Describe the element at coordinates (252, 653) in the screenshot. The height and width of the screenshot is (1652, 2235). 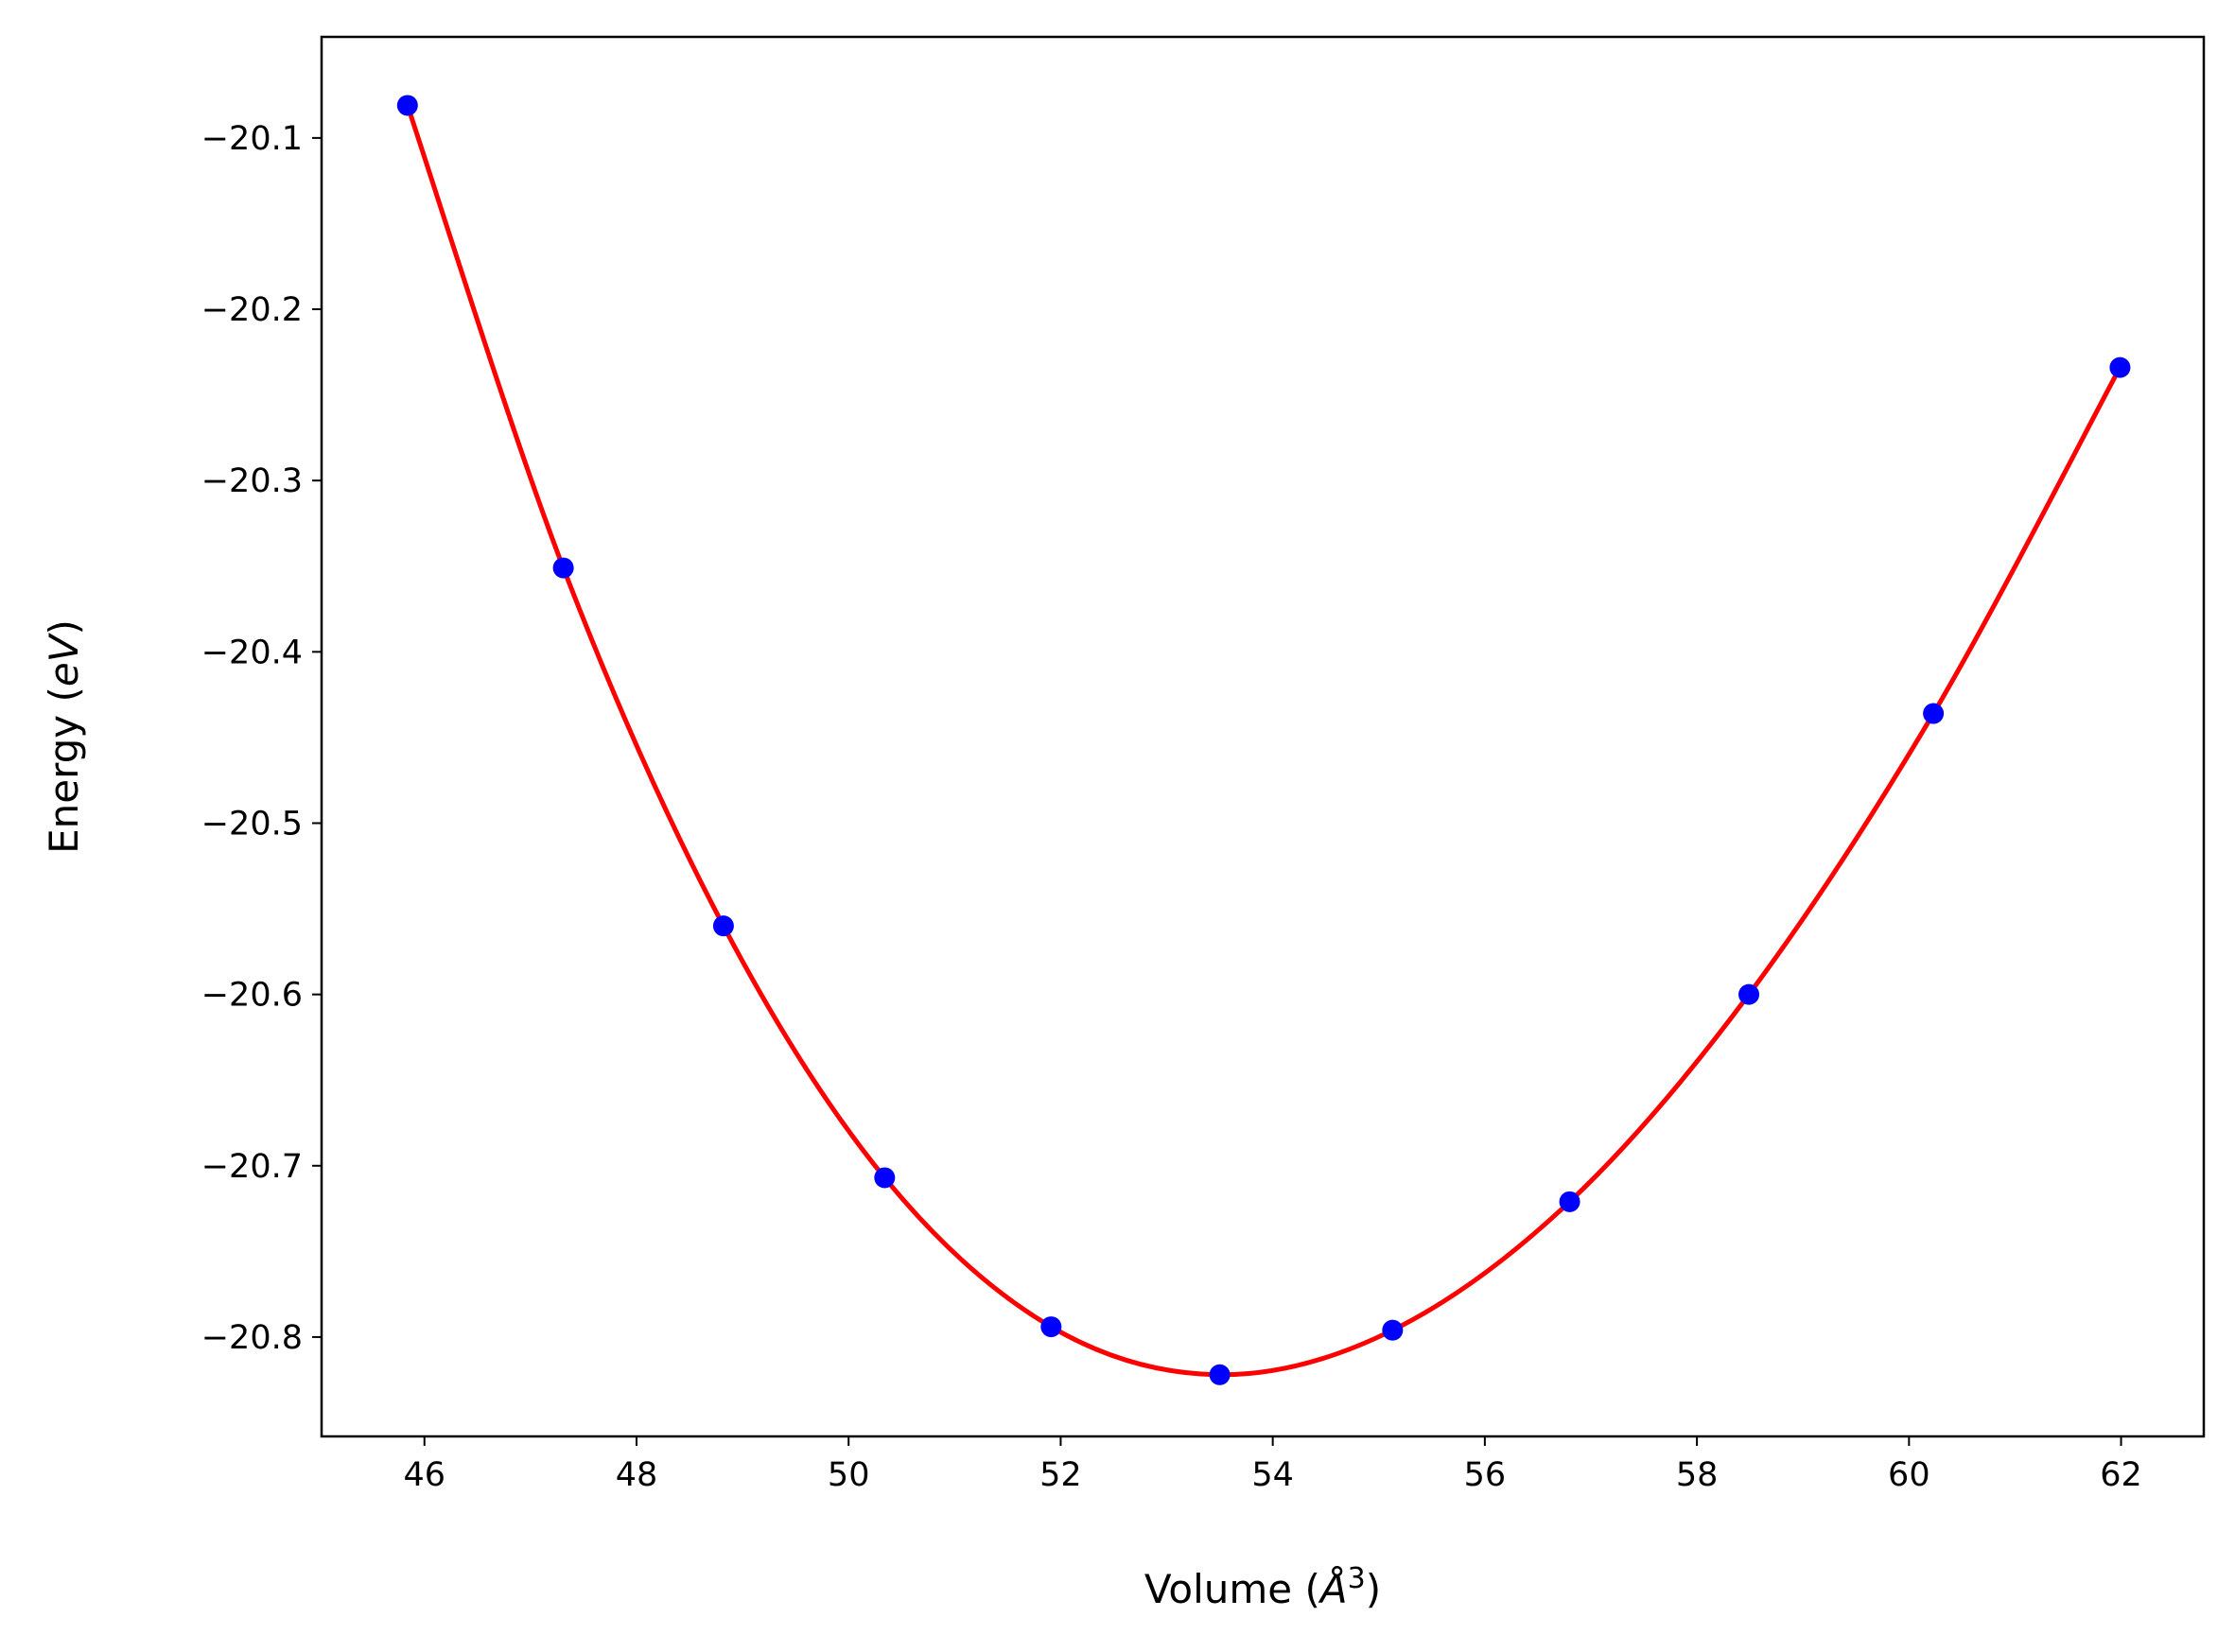
I see `y-tick-label: −20.4` at that location.